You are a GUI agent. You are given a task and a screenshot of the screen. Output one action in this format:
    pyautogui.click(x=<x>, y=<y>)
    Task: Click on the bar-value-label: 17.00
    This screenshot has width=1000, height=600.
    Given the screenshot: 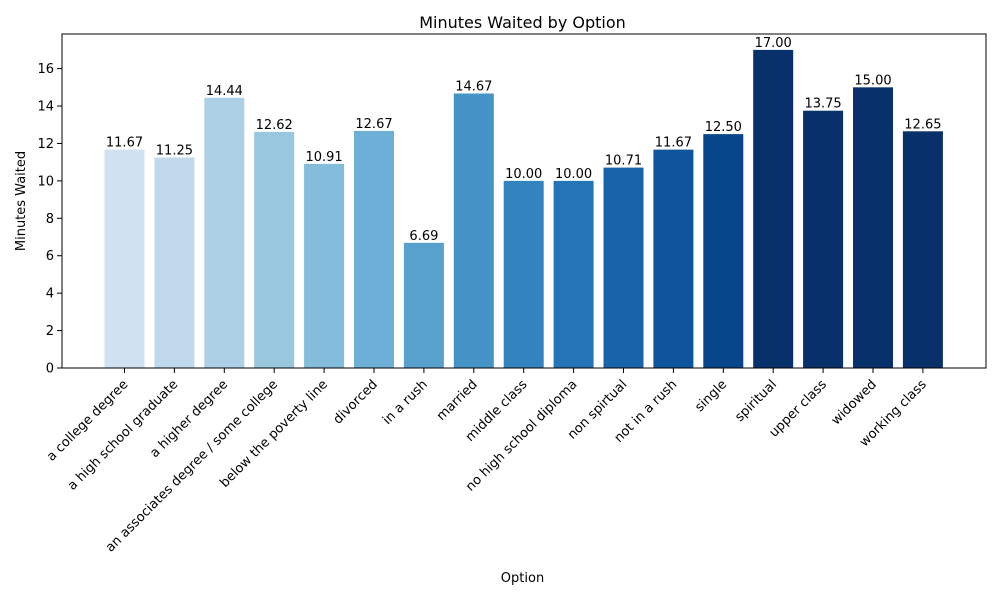 What is the action you would take?
    pyautogui.click(x=773, y=43)
    